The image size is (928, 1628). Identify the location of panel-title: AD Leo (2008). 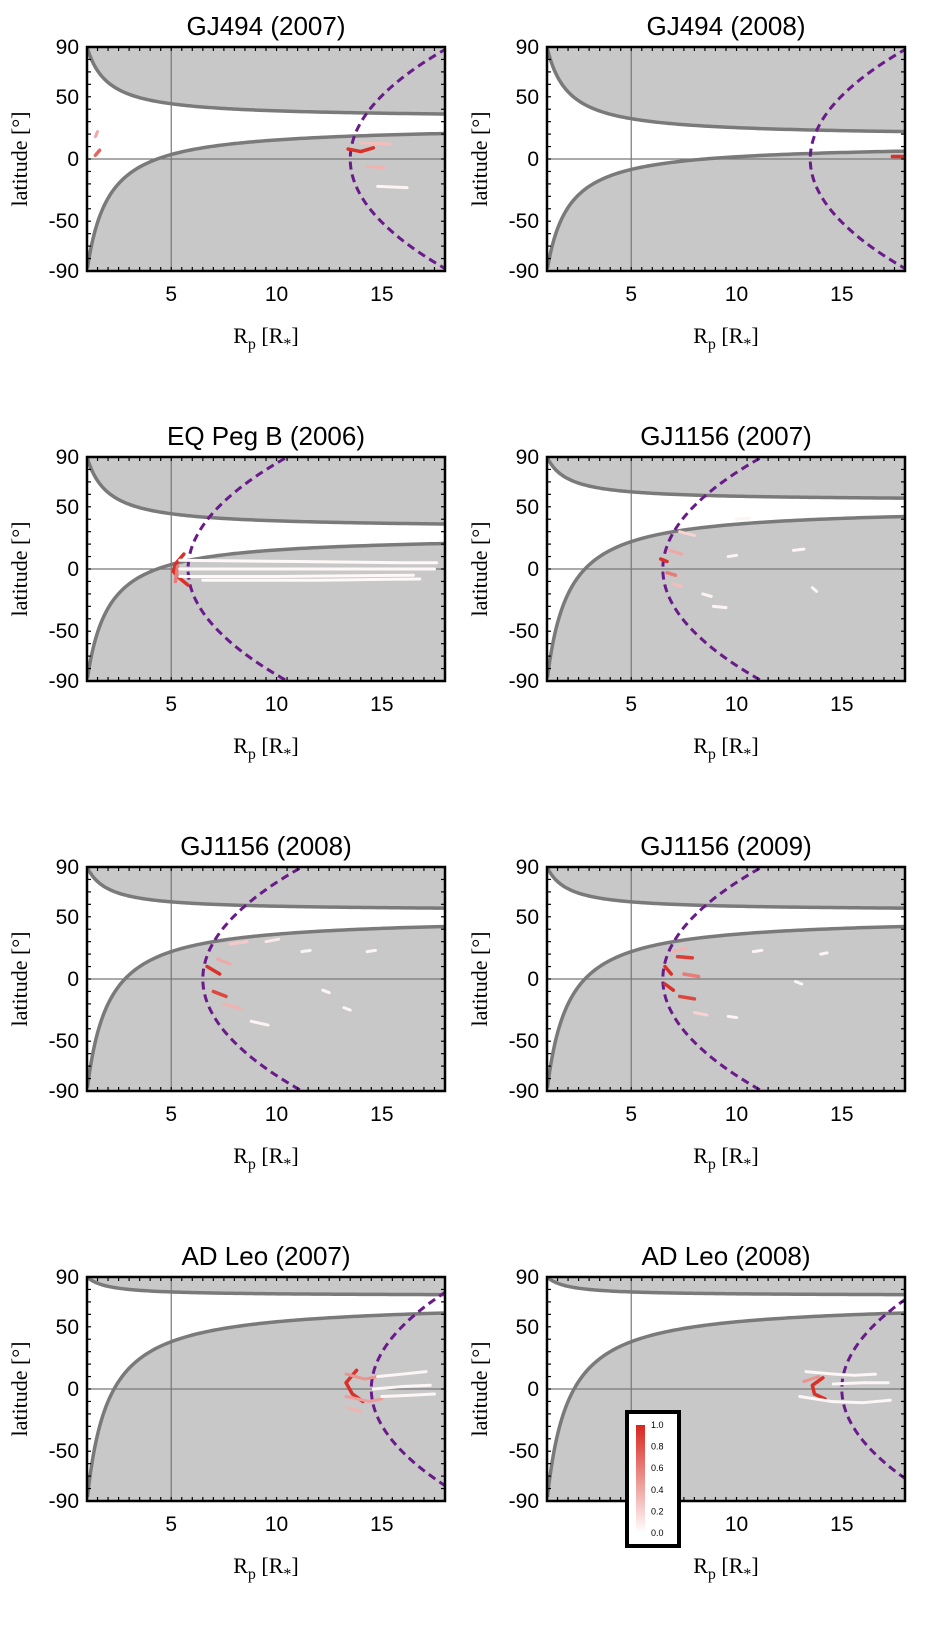
(725, 1256).